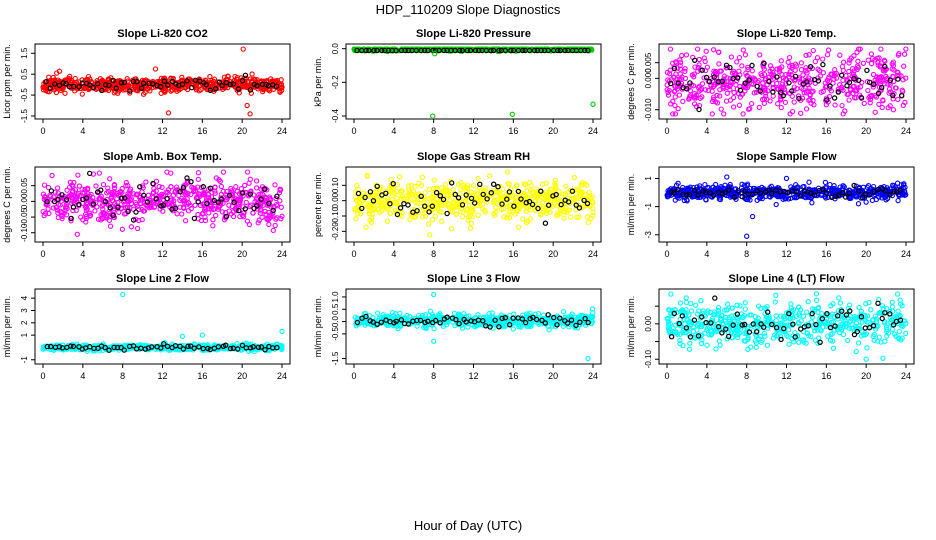  I want to click on outlier-point, so click(433, 115).